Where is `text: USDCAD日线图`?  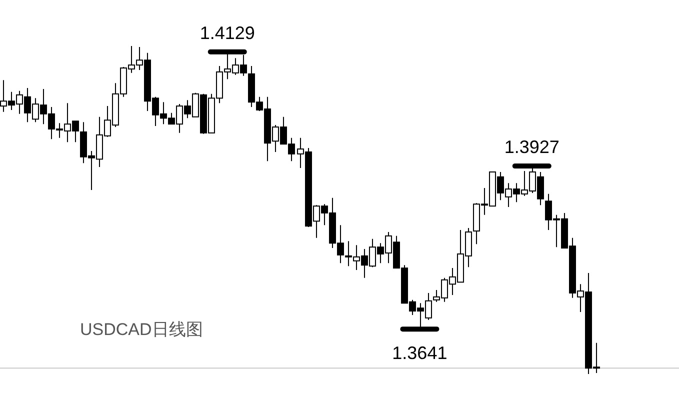 text: USDCAD日线图 is located at coordinates (141, 329).